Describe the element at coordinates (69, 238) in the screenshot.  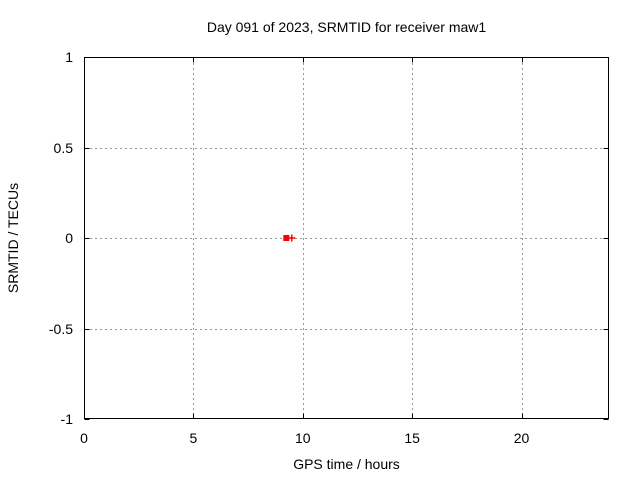
I see `y-tick-label: 0` at that location.